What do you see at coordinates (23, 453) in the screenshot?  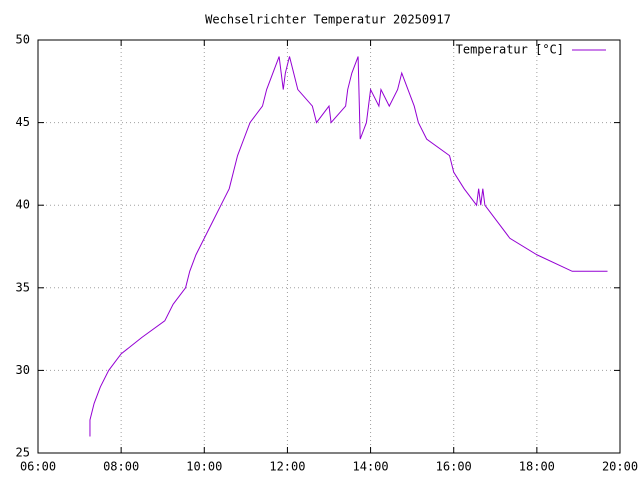 I see `y-tick-label: 25` at bounding box center [23, 453].